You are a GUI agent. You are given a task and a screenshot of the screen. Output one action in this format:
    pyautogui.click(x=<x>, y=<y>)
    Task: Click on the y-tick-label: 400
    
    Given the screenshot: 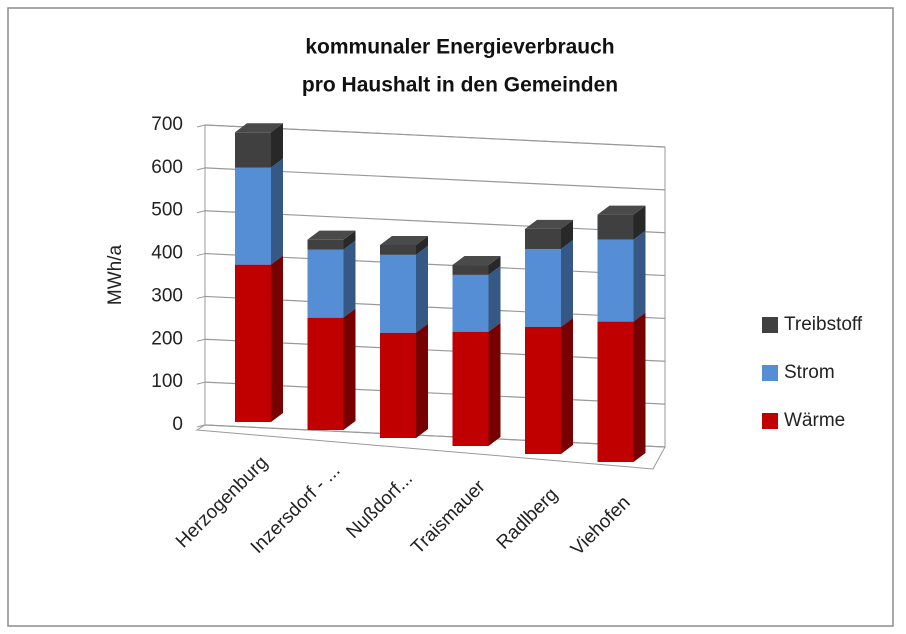 What is the action you would take?
    pyautogui.click(x=167, y=253)
    